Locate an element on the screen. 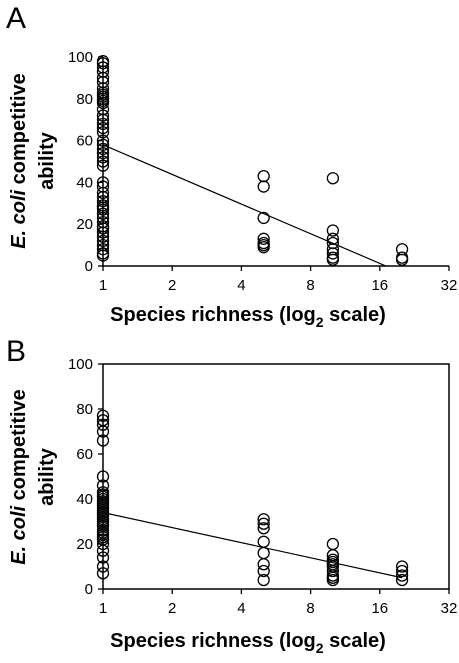  x-axis-title: Species richness (log2 scale) is located at coordinates (248, 643).